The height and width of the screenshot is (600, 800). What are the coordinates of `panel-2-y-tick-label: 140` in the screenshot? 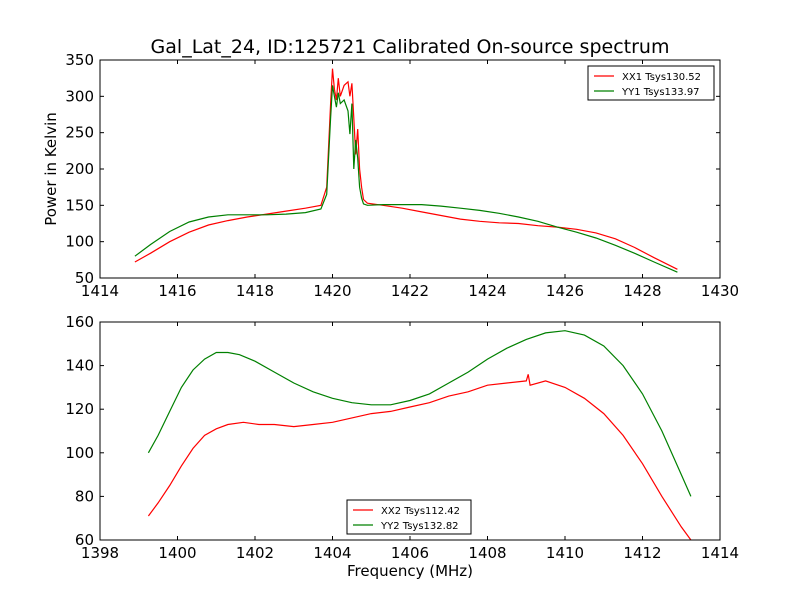 It's located at (79, 366).